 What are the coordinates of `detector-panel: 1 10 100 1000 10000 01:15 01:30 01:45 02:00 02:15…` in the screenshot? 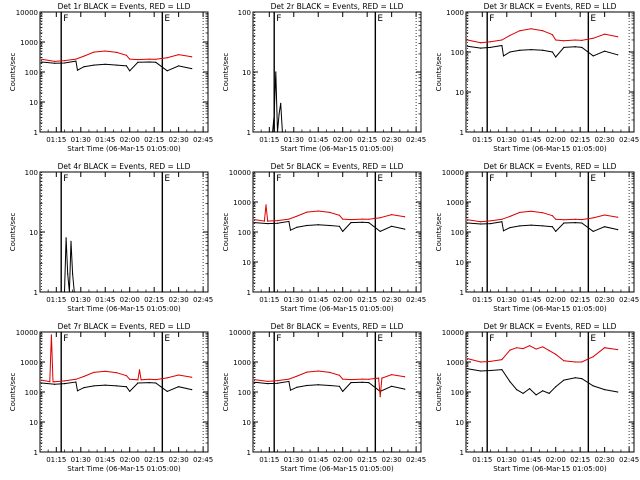 It's located at (324, 397).